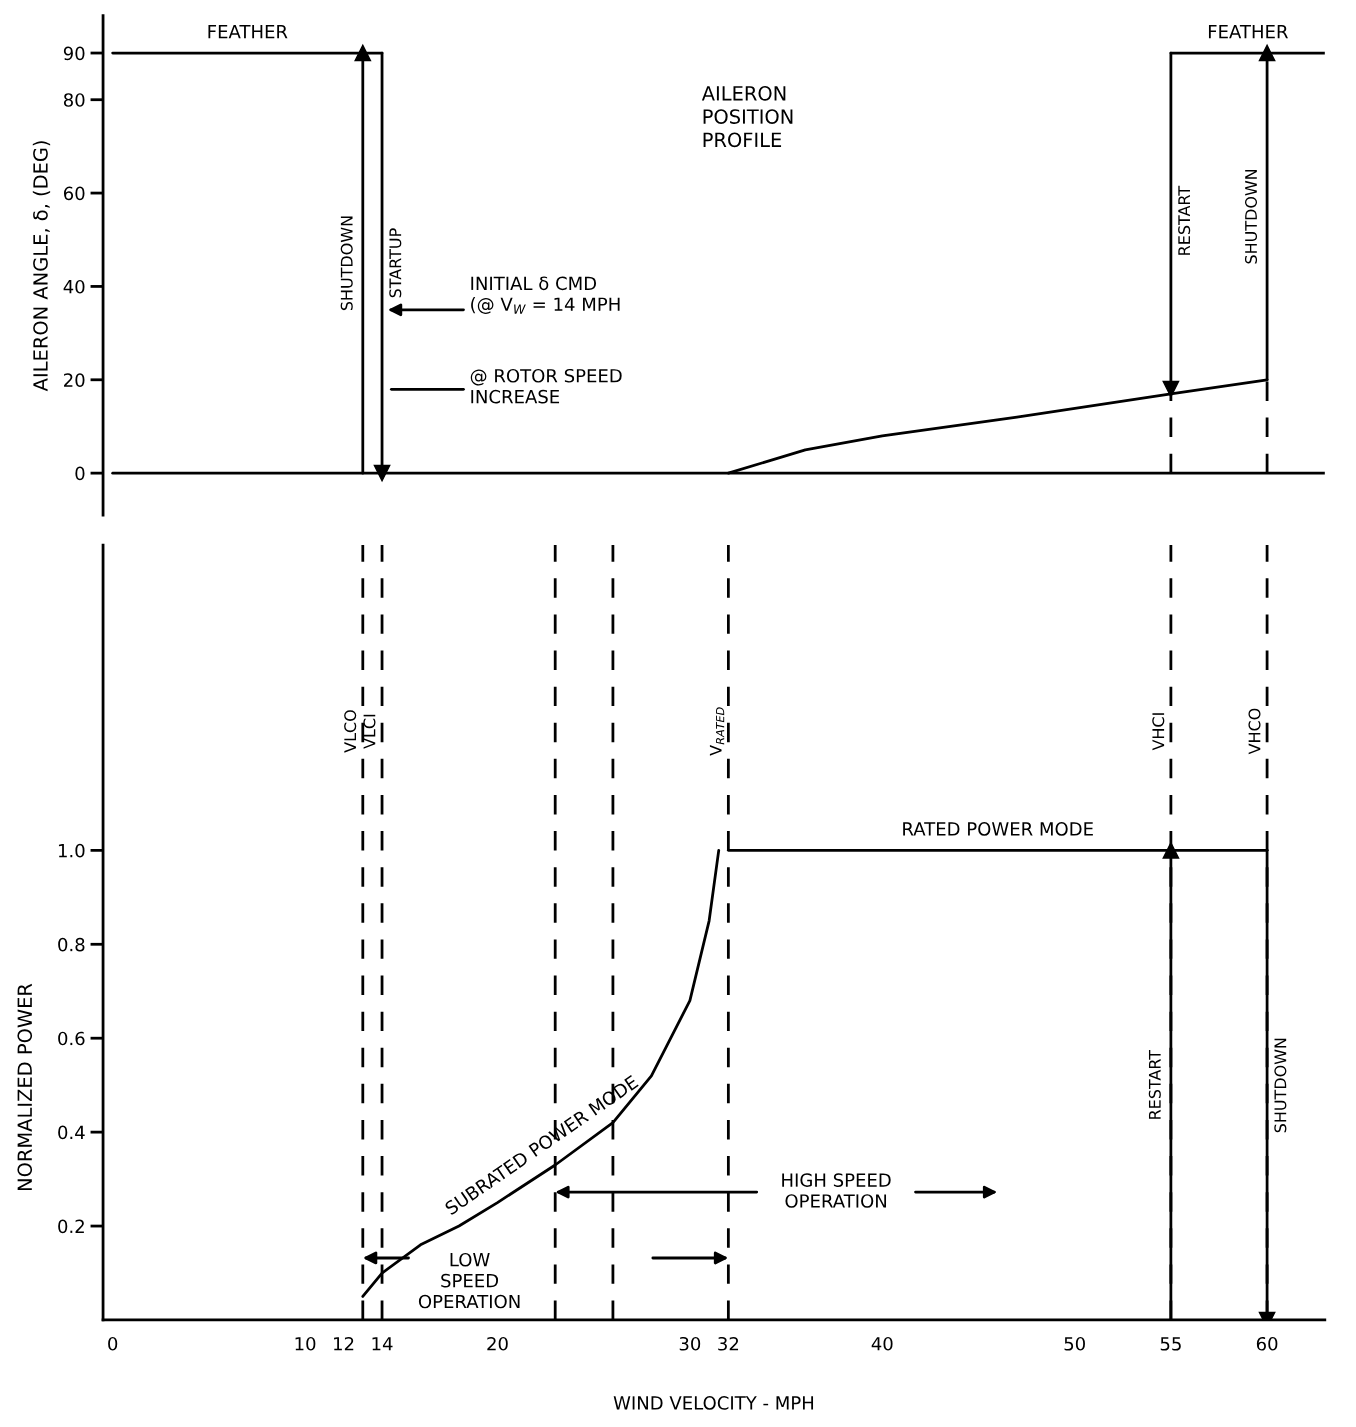 The height and width of the screenshot is (1427, 1356). Describe the element at coordinates (350, 731) in the screenshot. I see `ref-line-label: VLCO` at that location.